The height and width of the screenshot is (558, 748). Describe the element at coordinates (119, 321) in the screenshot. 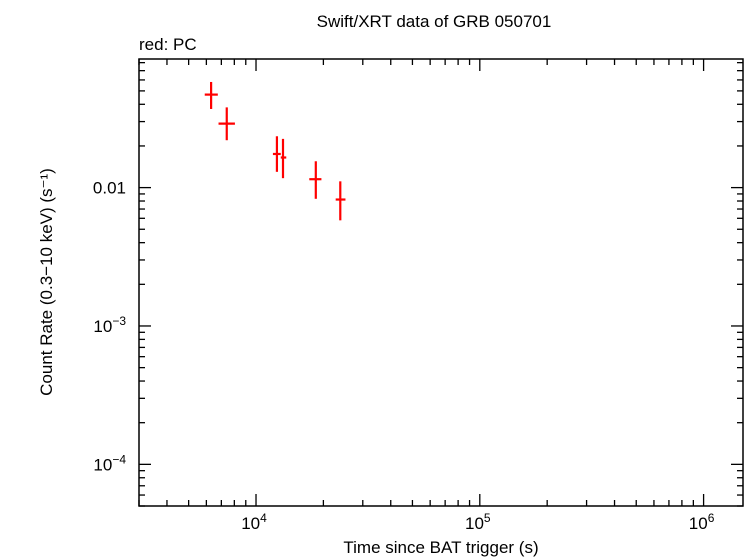

I see `y-tick-exponent: −3` at that location.